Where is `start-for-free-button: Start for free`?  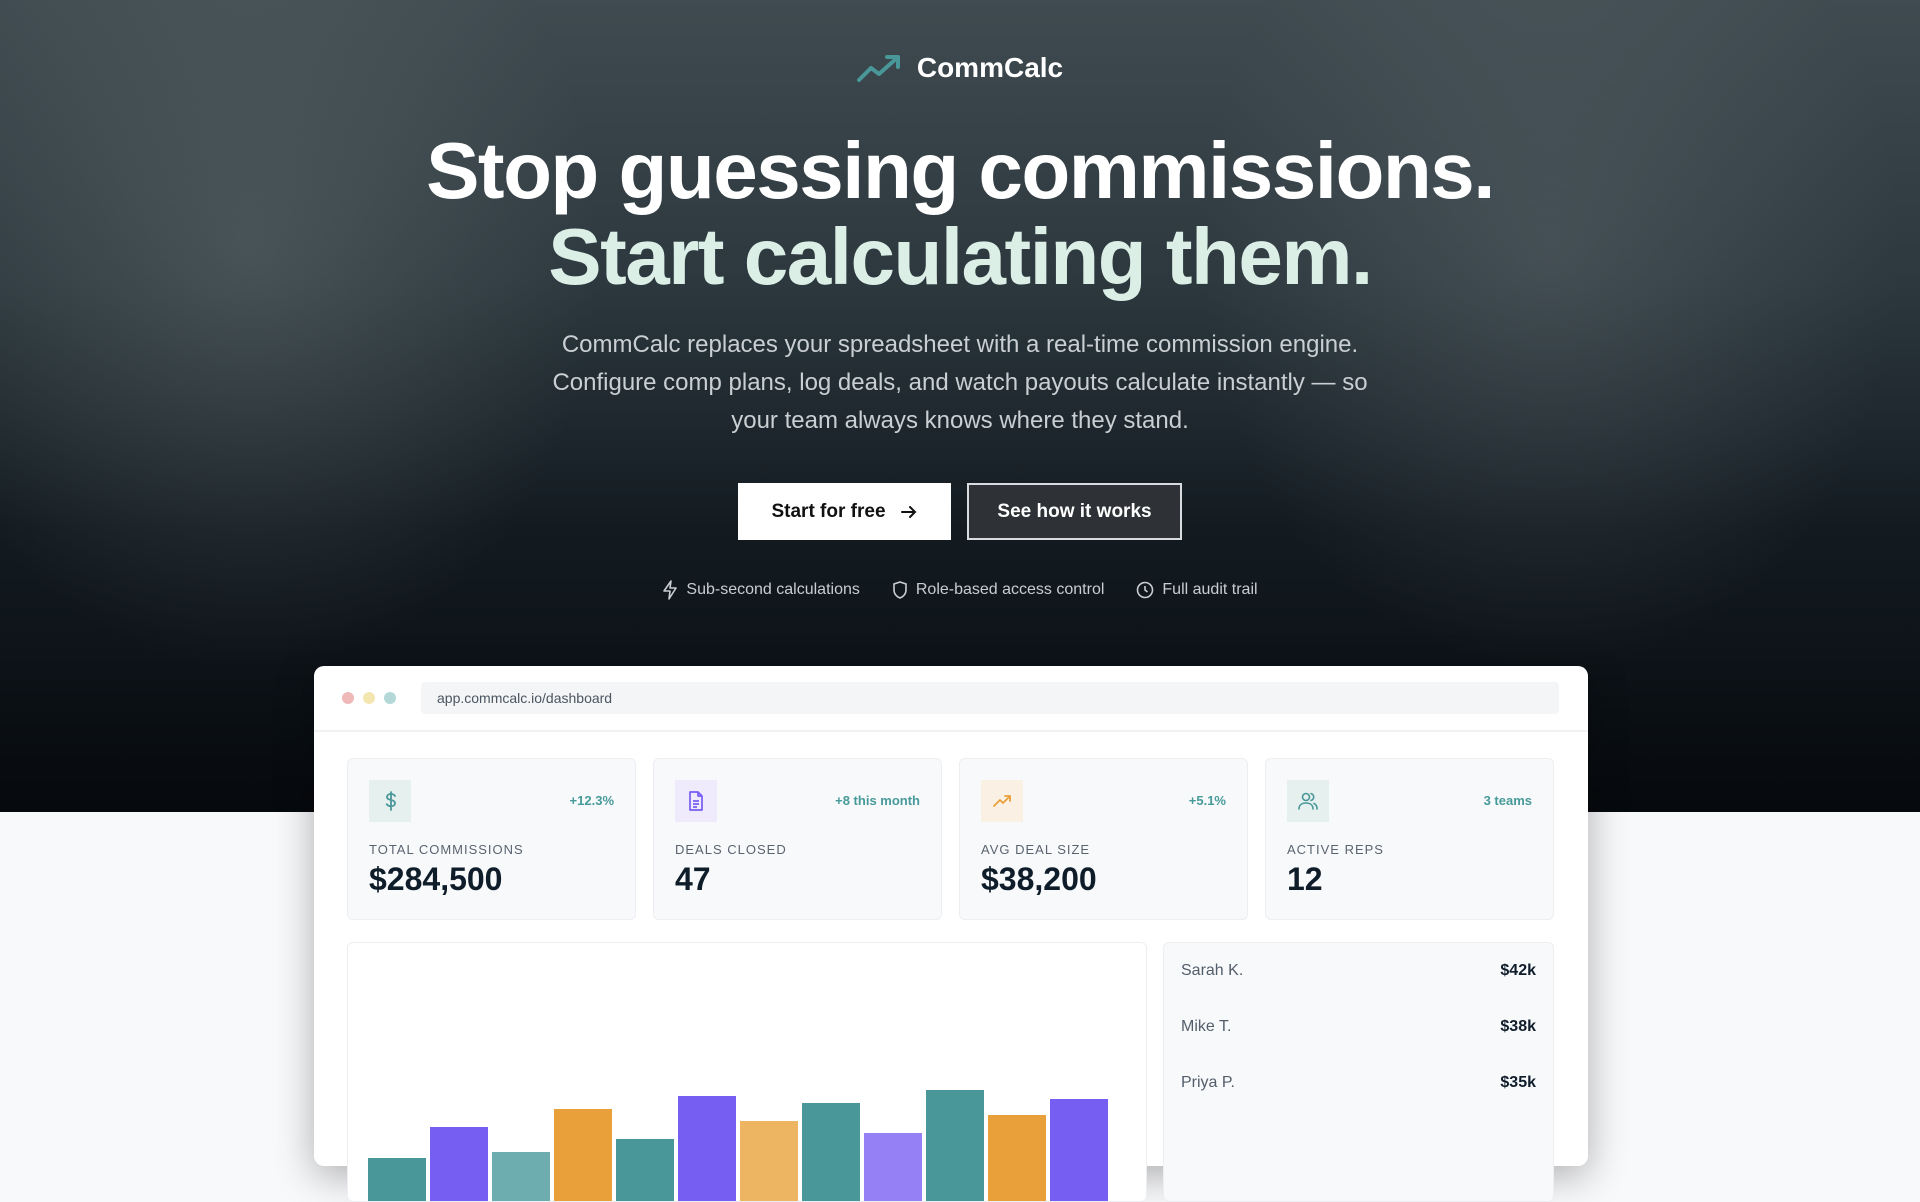 start-for-free-button: Start for free is located at coordinates (844, 511).